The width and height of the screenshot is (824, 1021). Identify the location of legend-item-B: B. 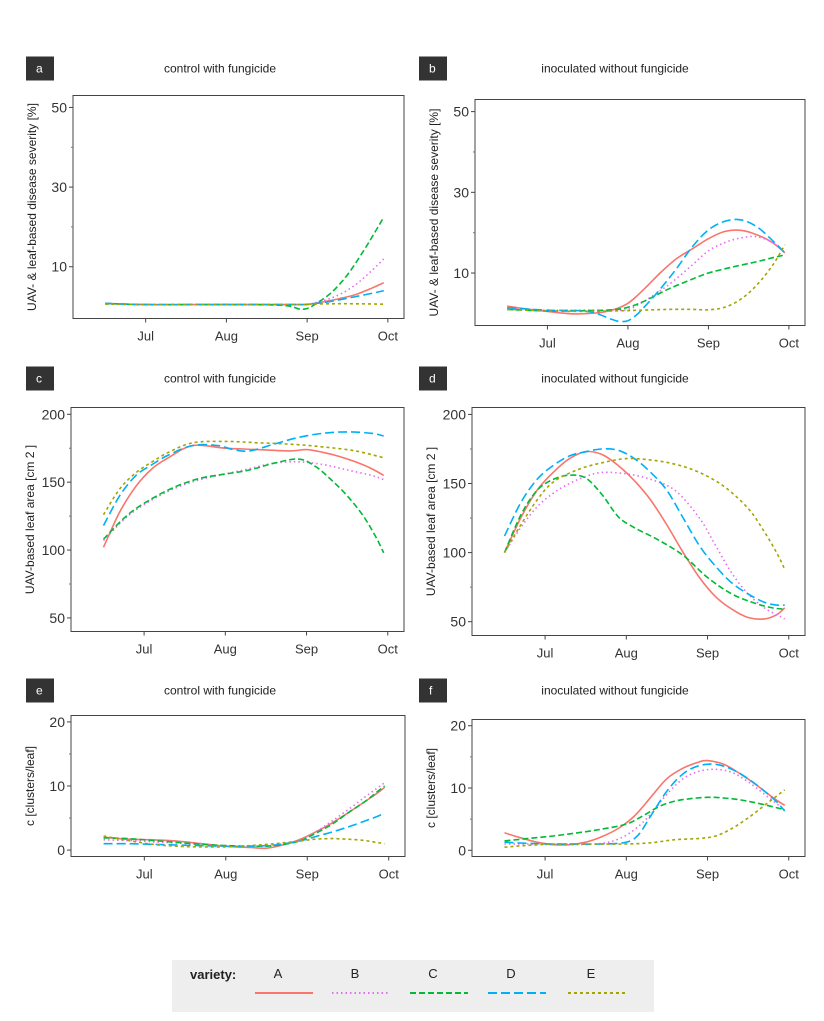
(361, 980).